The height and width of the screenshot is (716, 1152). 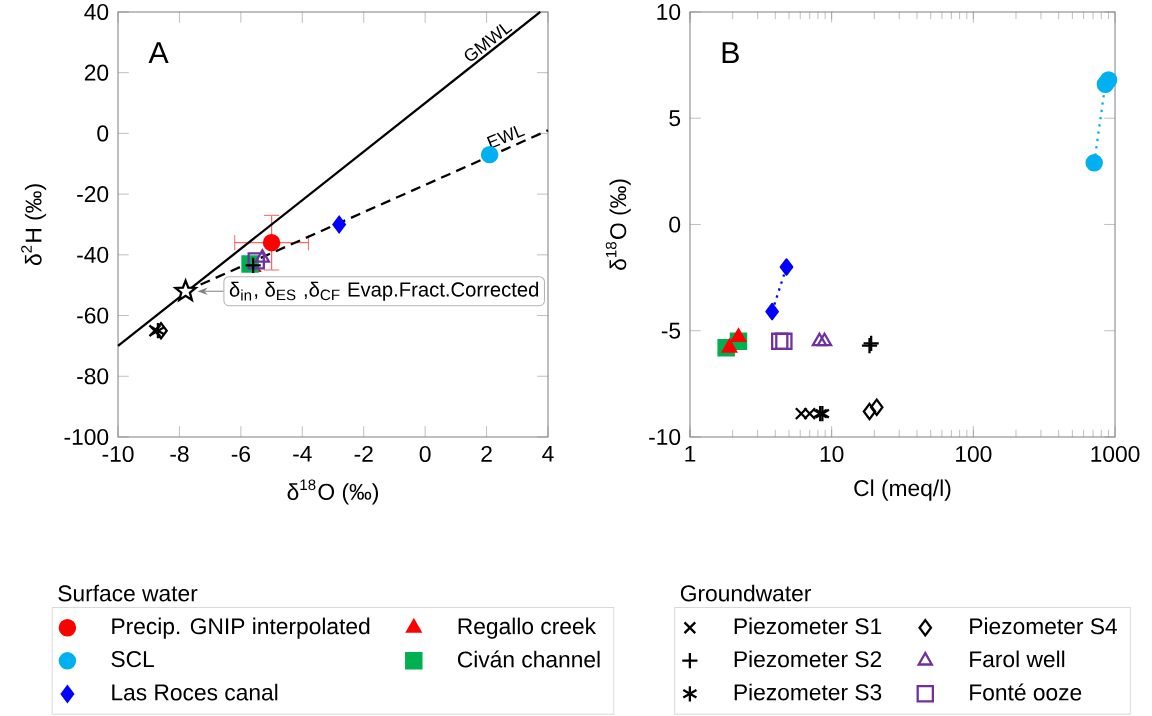 I want to click on x-tick-label: 100, so click(x=974, y=454).